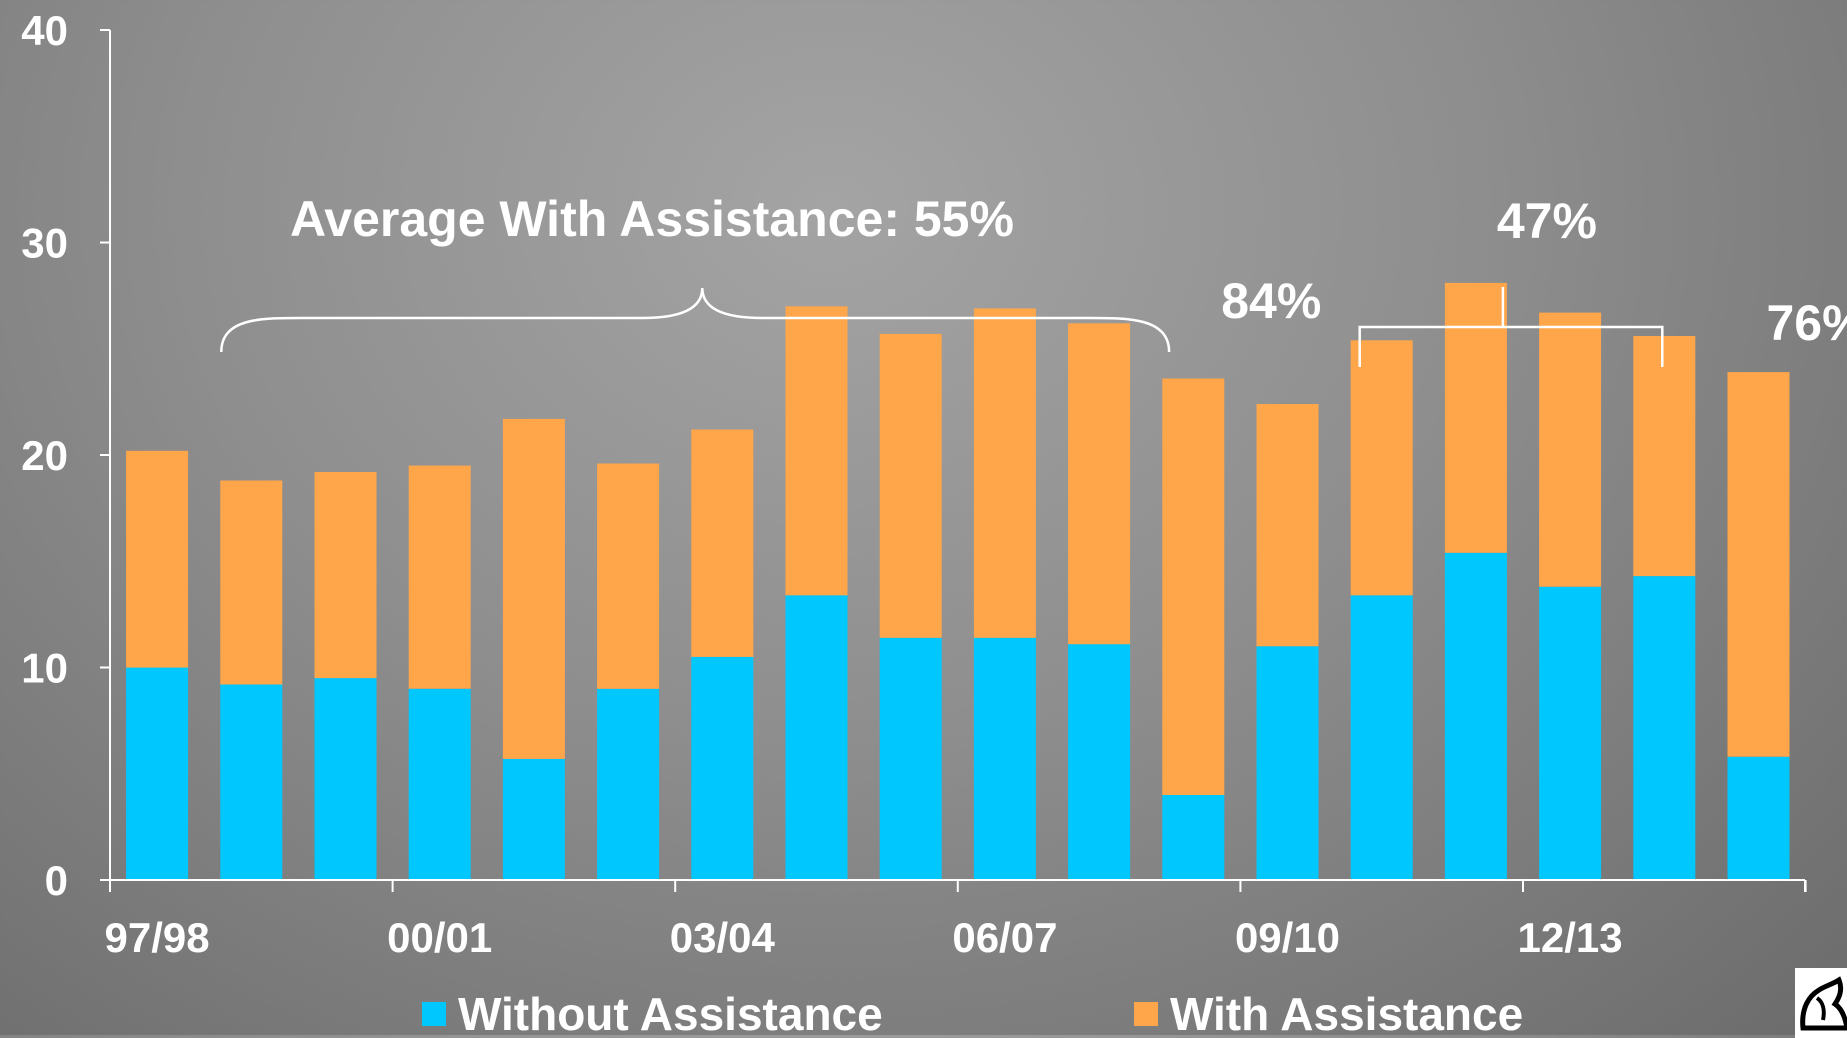 The height and width of the screenshot is (1038, 1847). What do you see at coordinates (1806, 323) in the screenshot?
I see `annotation-76-percent: 76%` at bounding box center [1806, 323].